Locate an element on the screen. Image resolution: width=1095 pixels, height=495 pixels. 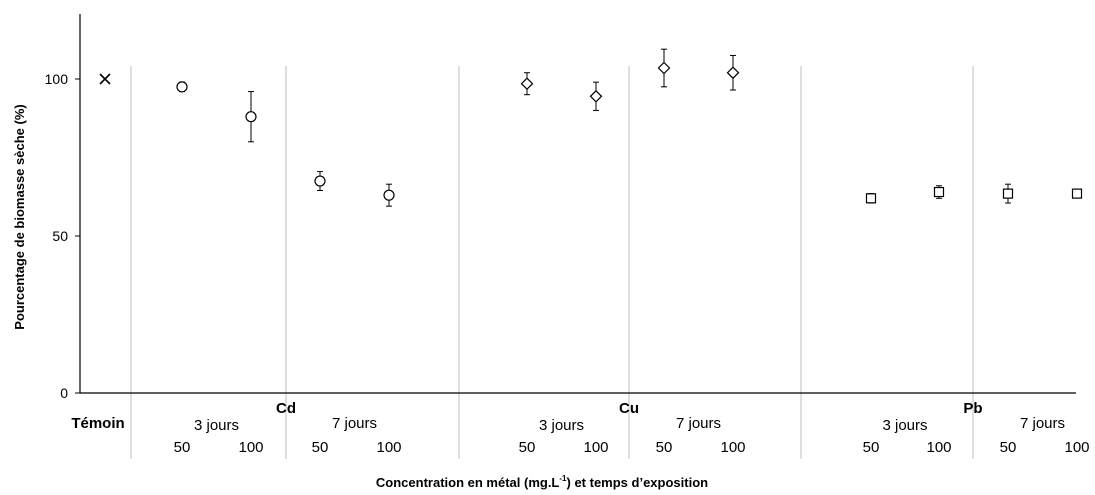
y-tick-label: 0 is located at coordinates (64, 393).